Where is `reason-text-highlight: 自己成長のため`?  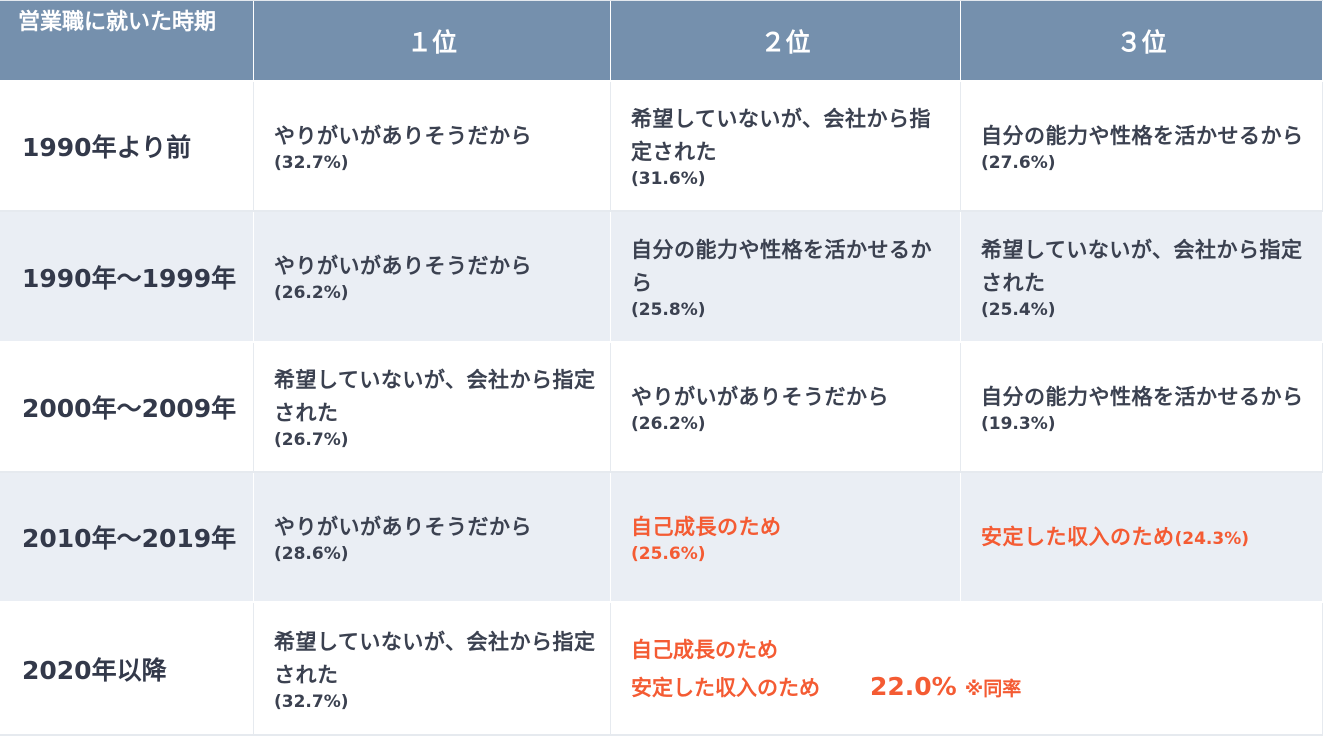
reason-text-highlight: 自己成長のため is located at coordinates (706, 526).